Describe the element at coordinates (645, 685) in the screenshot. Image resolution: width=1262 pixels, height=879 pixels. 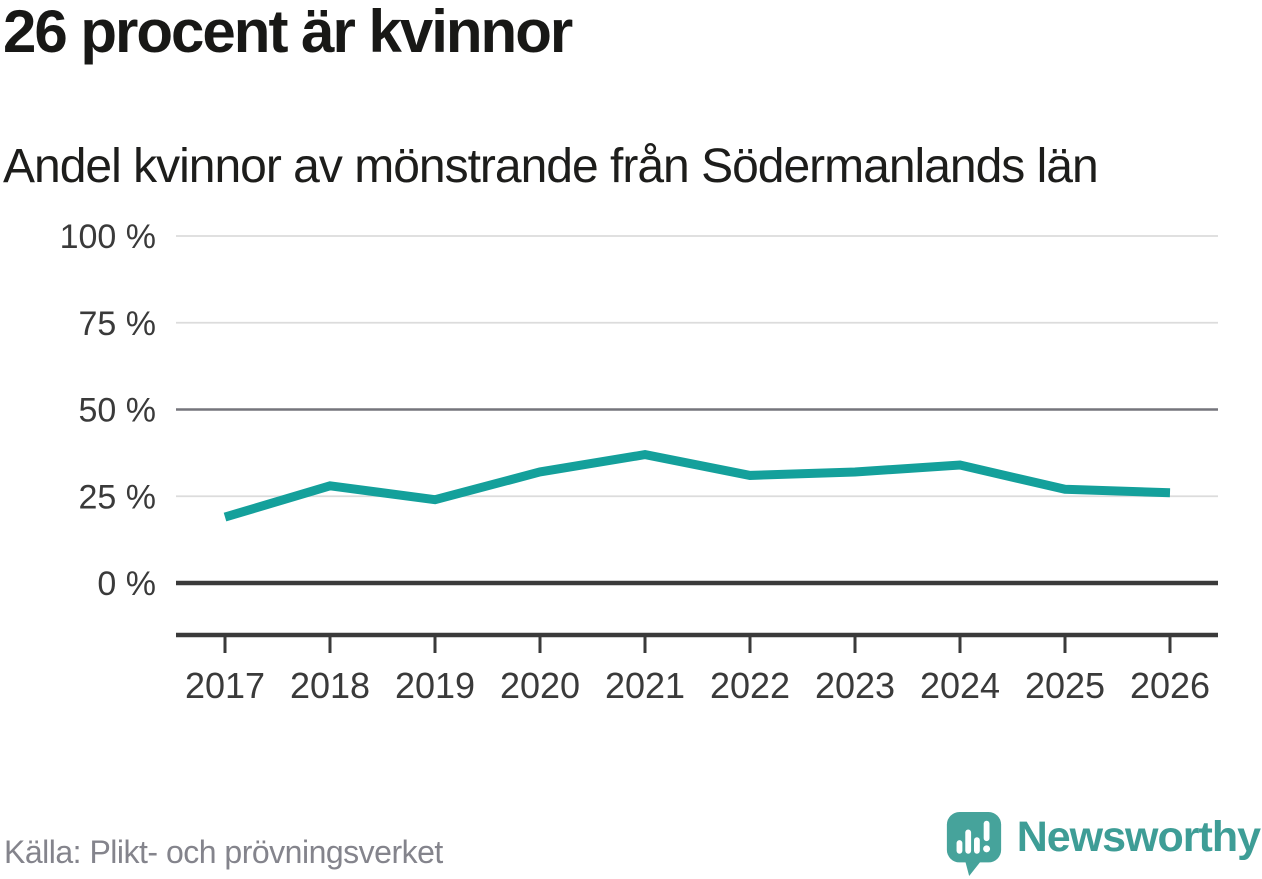
I see `x-axis-label: 2021` at that location.